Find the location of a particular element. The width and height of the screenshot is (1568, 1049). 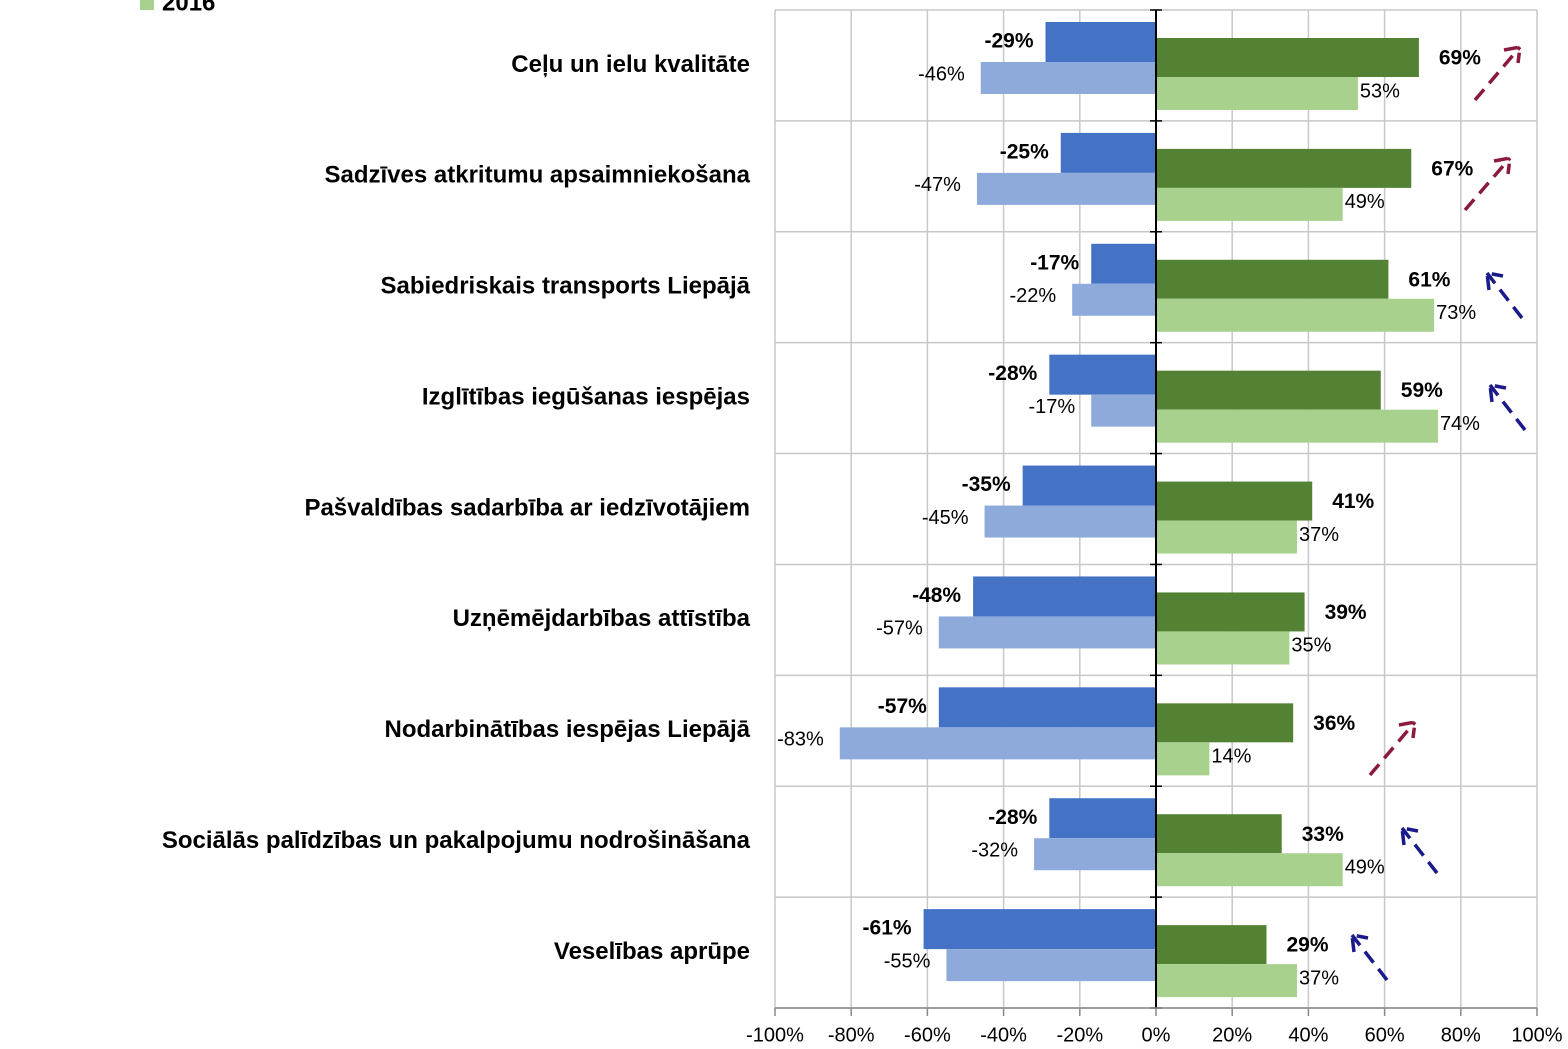

x-tick-label: 60% is located at coordinates (1385, 1035).